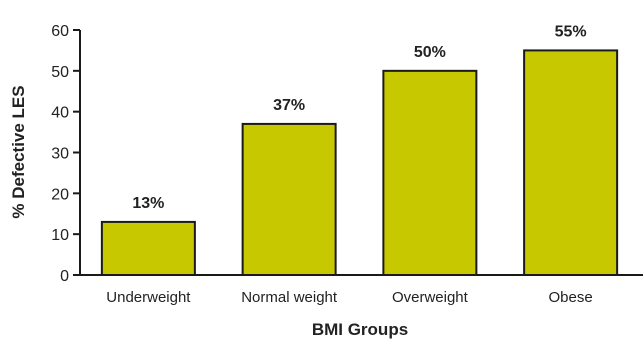  I want to click on y-tick-label: 50, so click(60, 72).